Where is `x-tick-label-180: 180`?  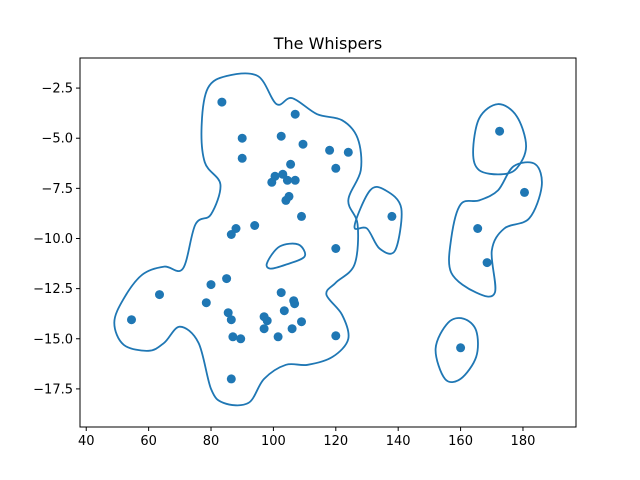 x-tick-label-180: 180 is located at coordinates (523, 441).